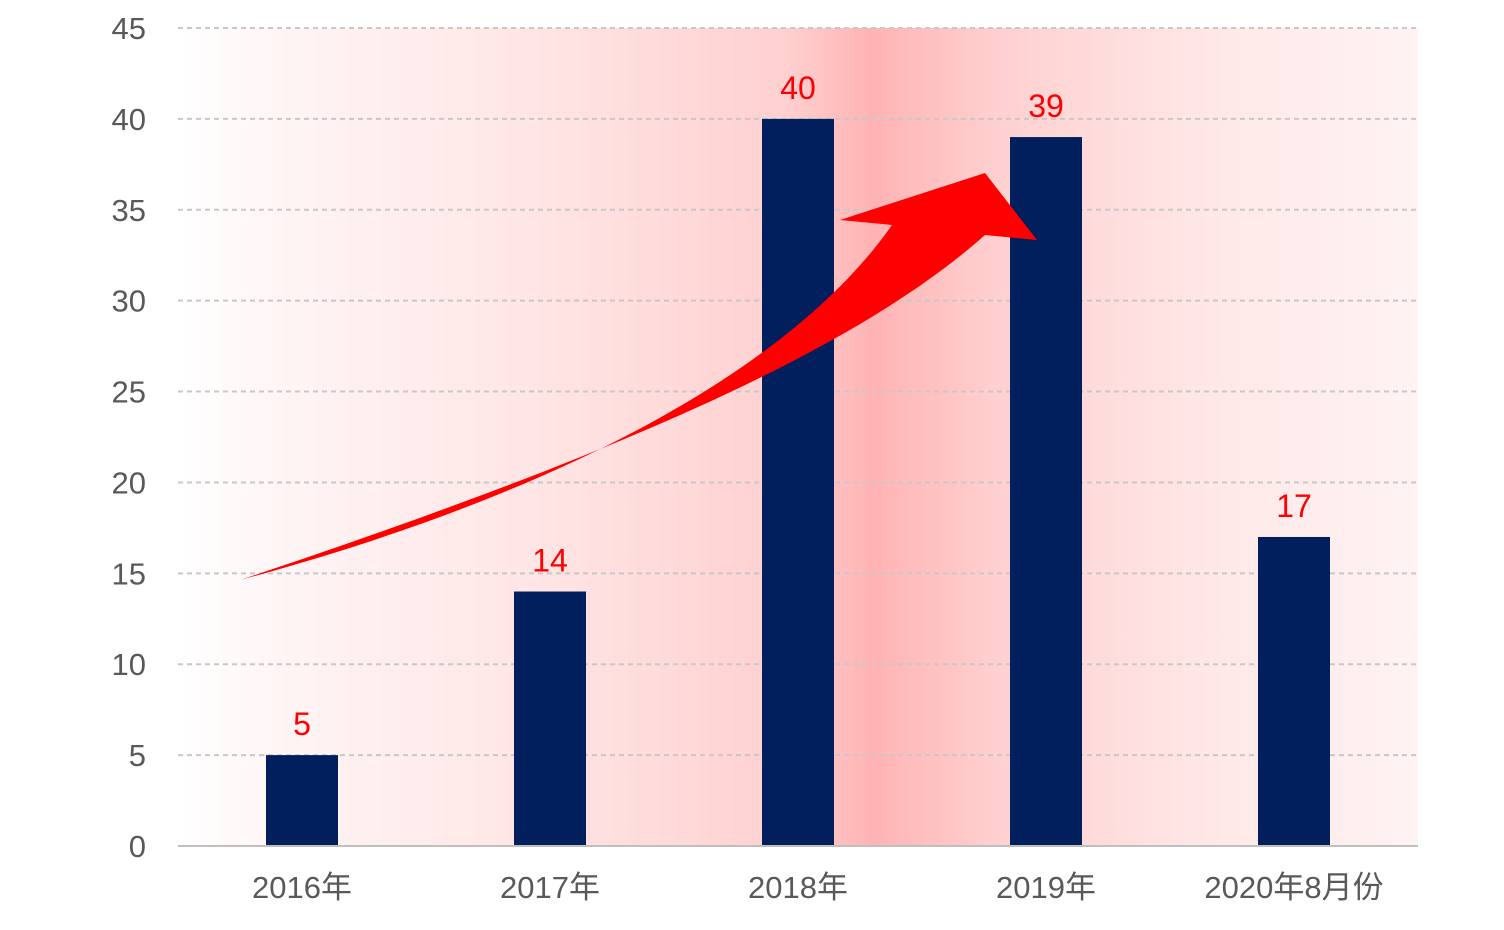 The image size is (1504, 930). Describe the element at coordinates (1293, 887) in the screenshot. I see `x-tick-label: 2020年8月份` at that location.